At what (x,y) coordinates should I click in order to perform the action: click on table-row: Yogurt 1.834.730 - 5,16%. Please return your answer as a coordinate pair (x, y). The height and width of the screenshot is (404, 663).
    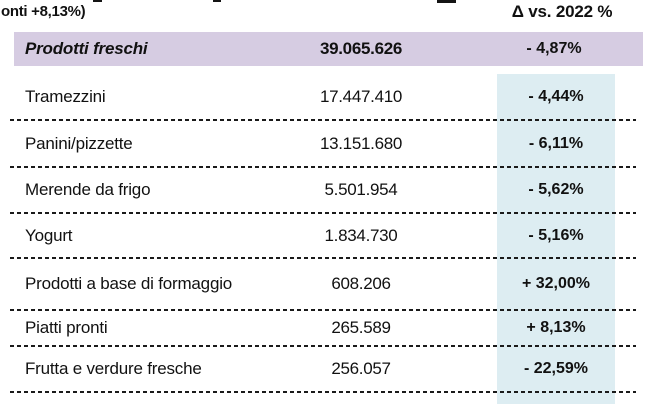
    Looking at the image, I should click on (331, 236).